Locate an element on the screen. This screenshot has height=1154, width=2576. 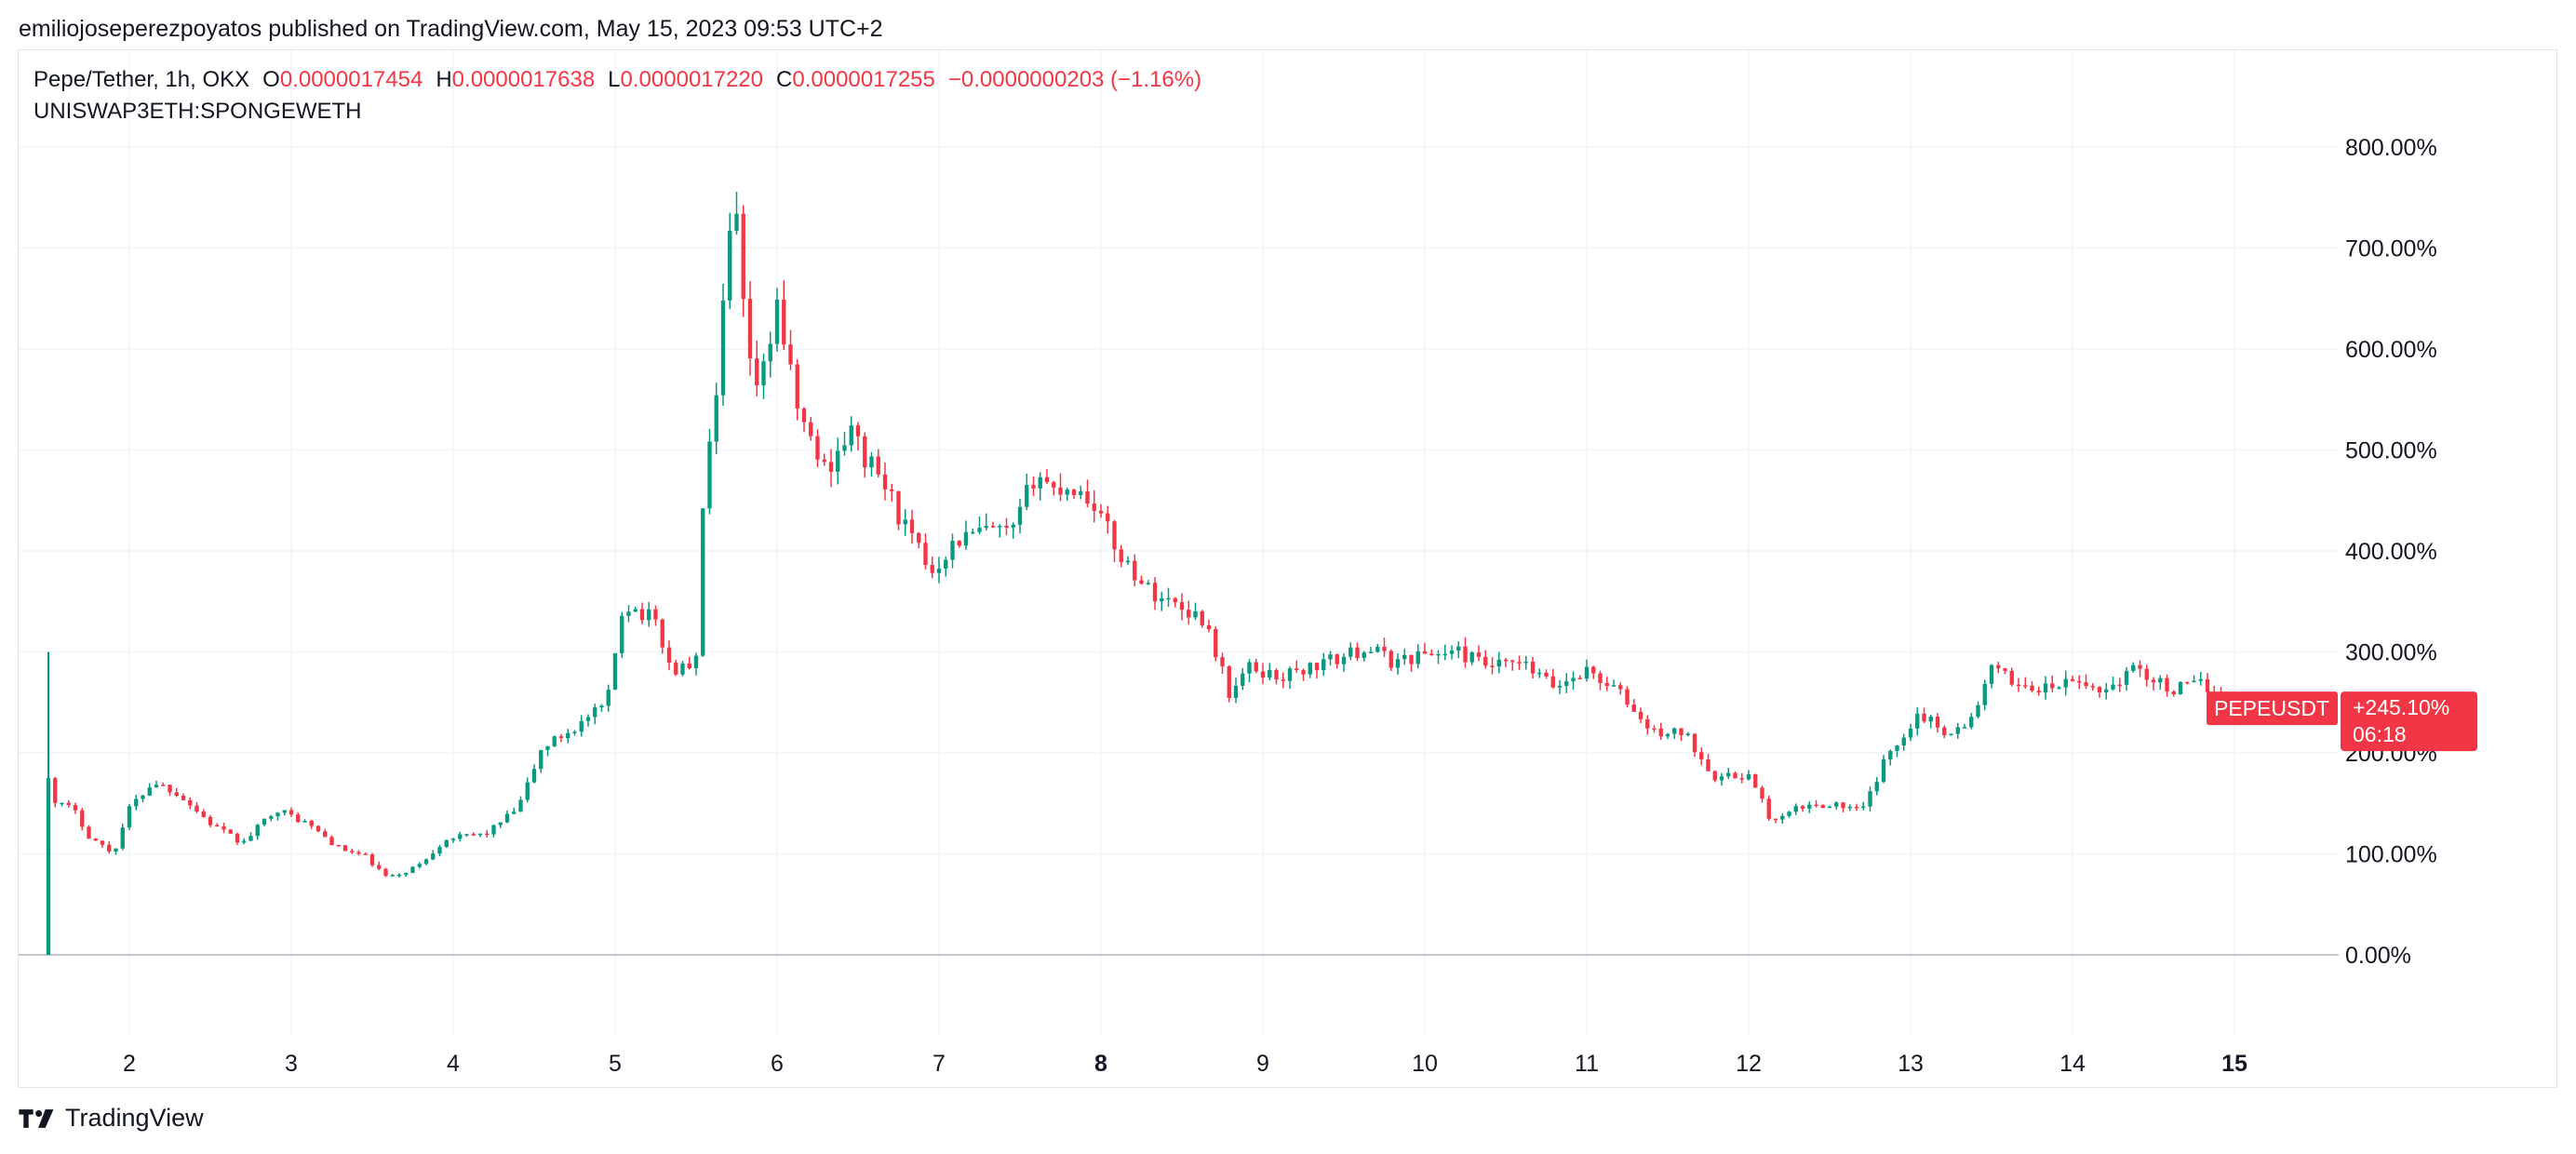
symbol-description: Pepe/Tether, 1h, OKX is located at coordinates (142, 79).